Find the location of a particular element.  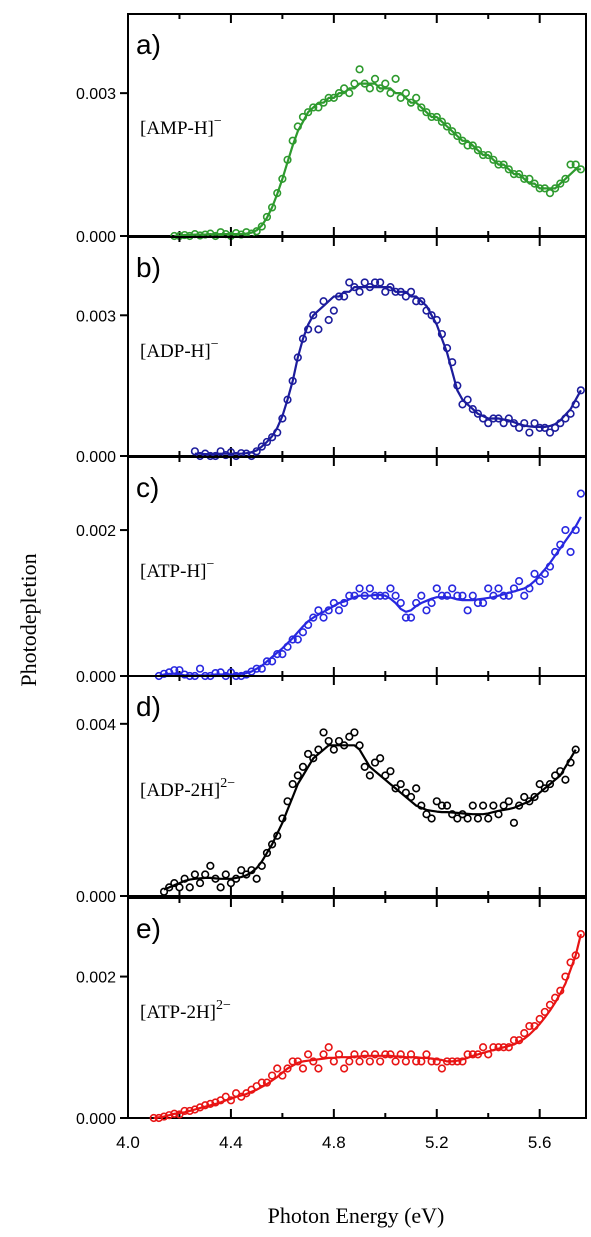

panel-frame is located at coordinates (357, 1008).